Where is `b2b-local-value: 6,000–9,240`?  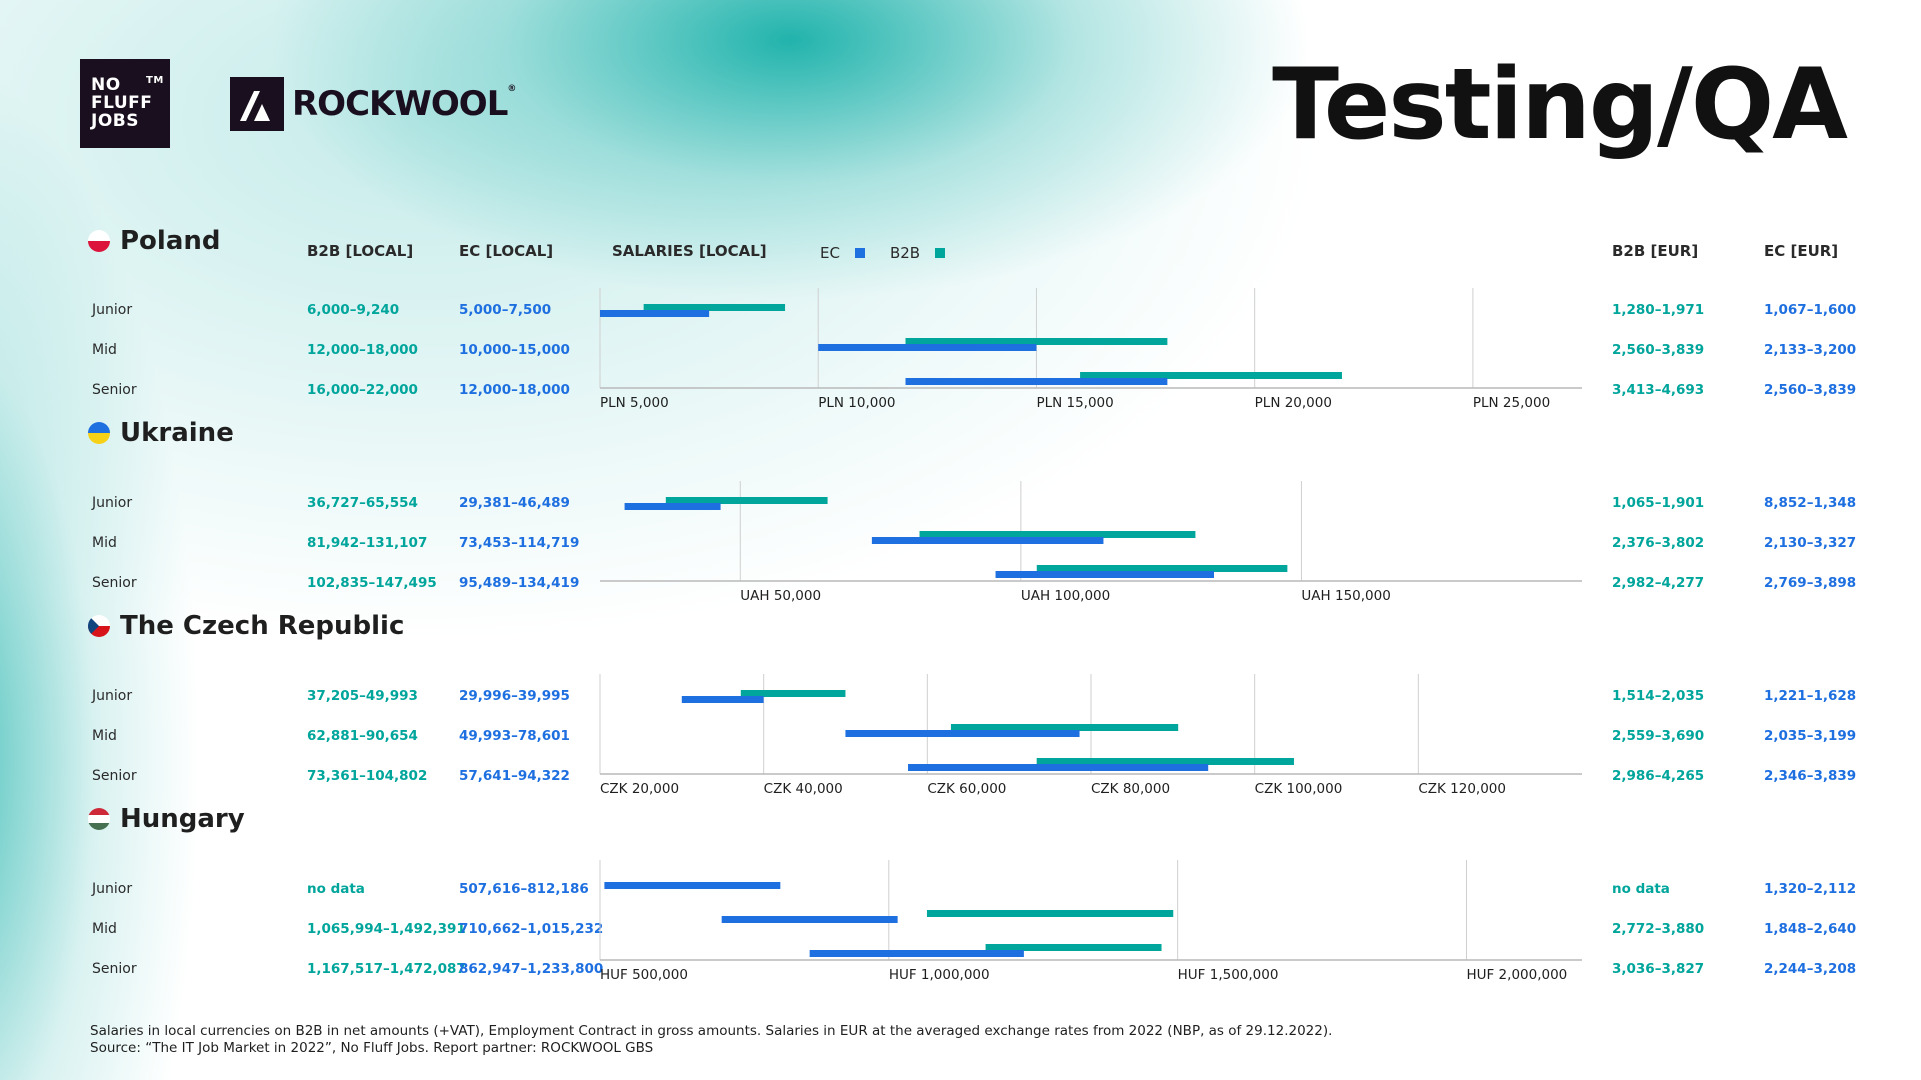
b2b-local-value: 6,000–9,240 is located at coordinates (353, 310).